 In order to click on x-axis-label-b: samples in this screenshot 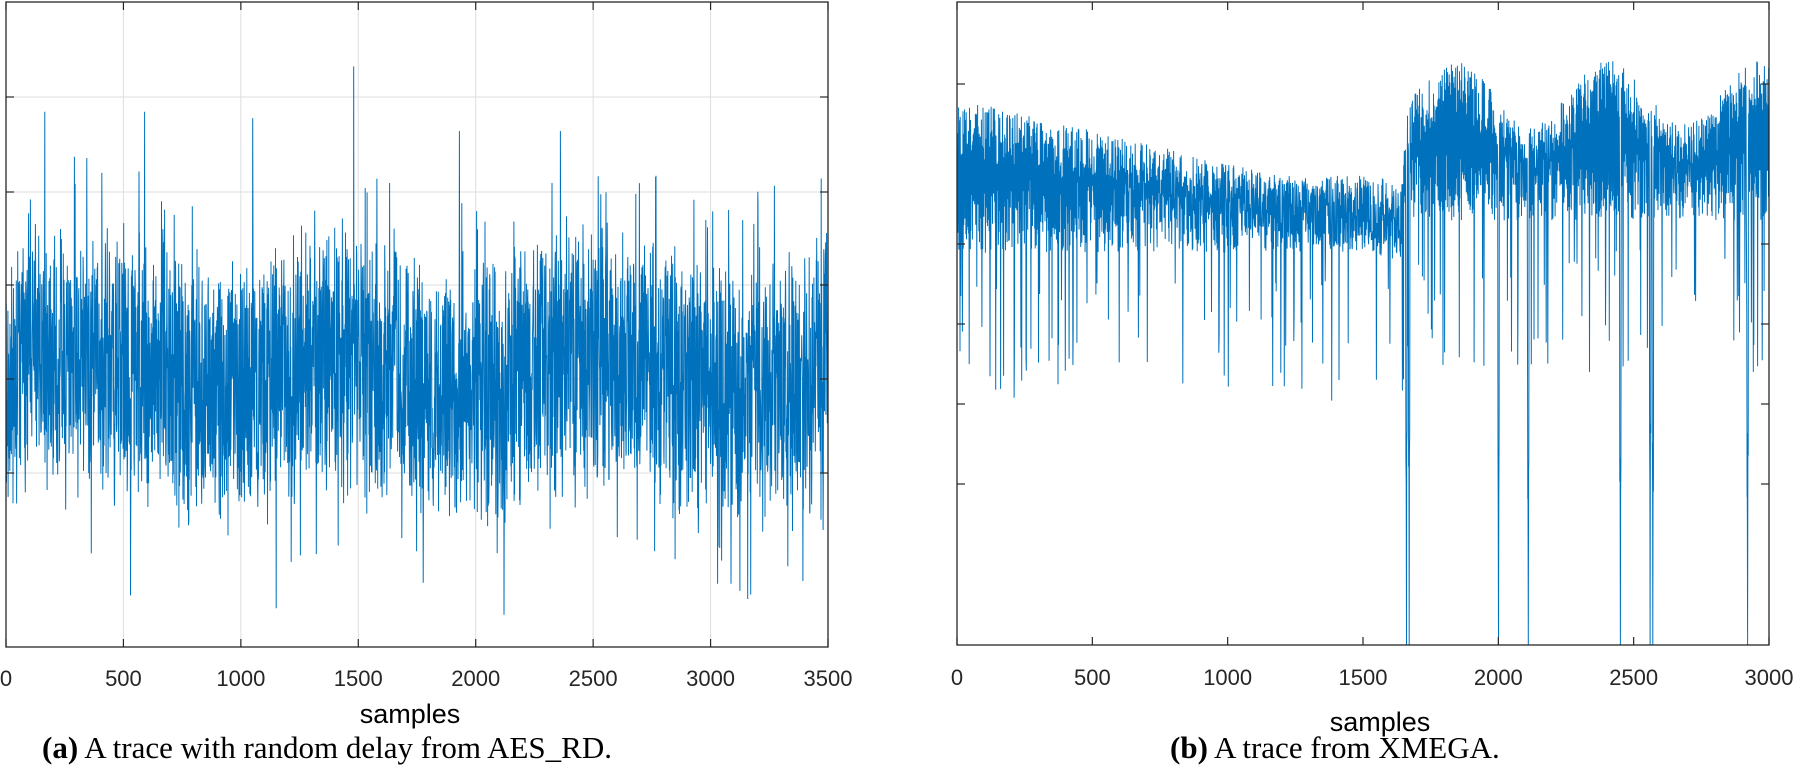, I will do `click(1380, 722)`.